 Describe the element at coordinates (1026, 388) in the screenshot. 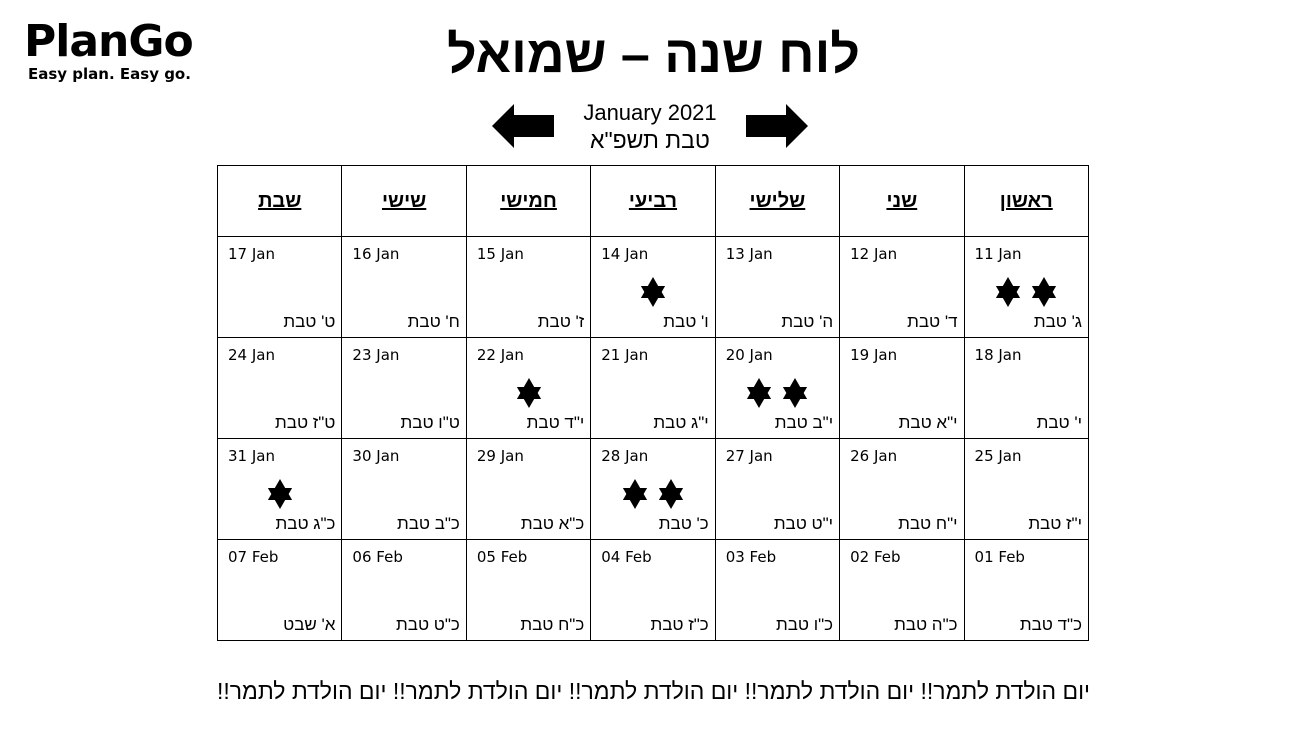

I see `day-cell: 18 Jan י' טבת` at that location.